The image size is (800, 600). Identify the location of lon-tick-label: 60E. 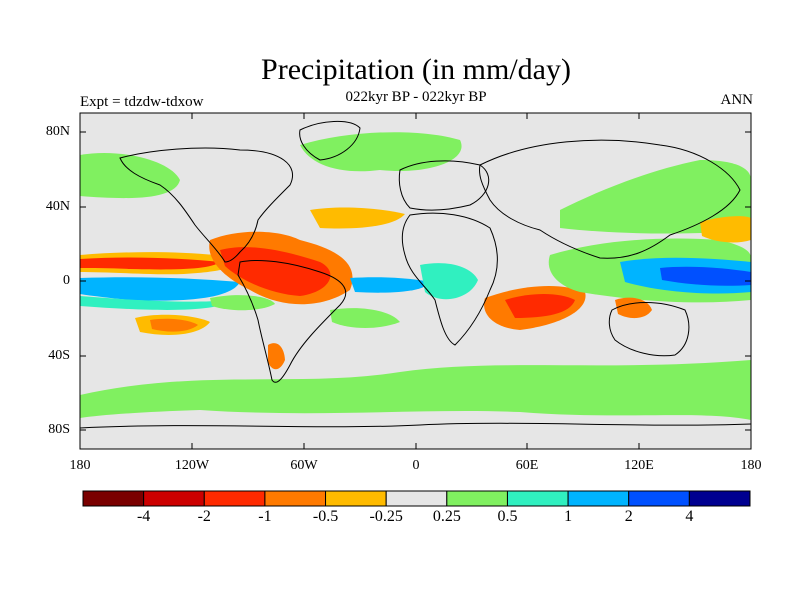
(527, 465).